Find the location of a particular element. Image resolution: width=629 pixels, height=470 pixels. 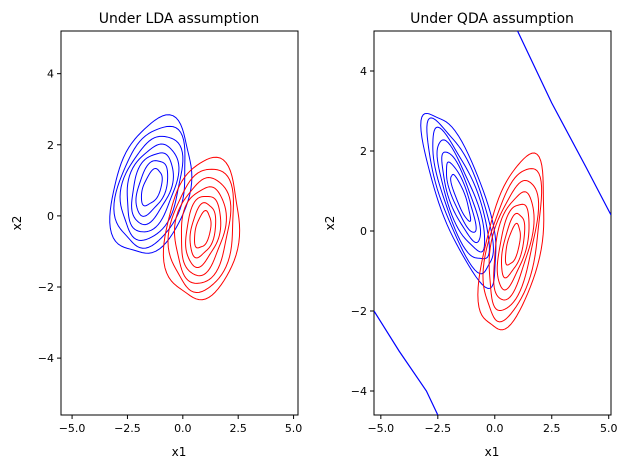

lda-y-tick-label: 0 is located at coordinates (50, 216).